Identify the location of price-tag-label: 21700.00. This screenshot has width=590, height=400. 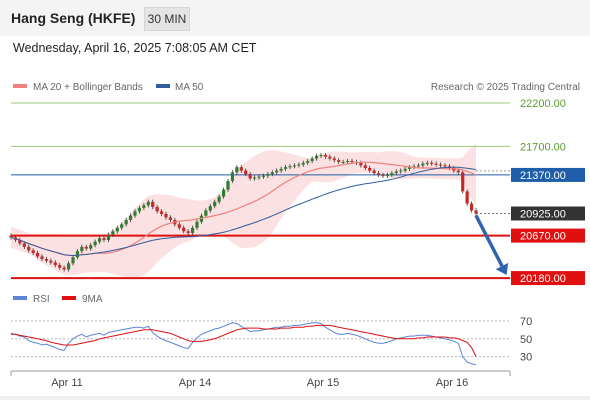
(543, 147).